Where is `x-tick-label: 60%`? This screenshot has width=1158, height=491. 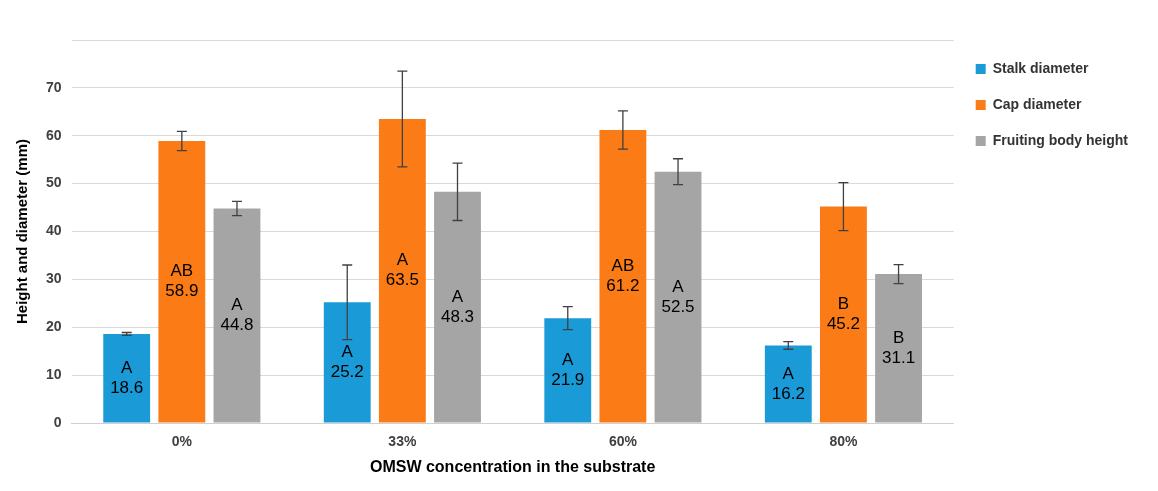 x-tick-label: 60% is located at coordinates (623, 441).